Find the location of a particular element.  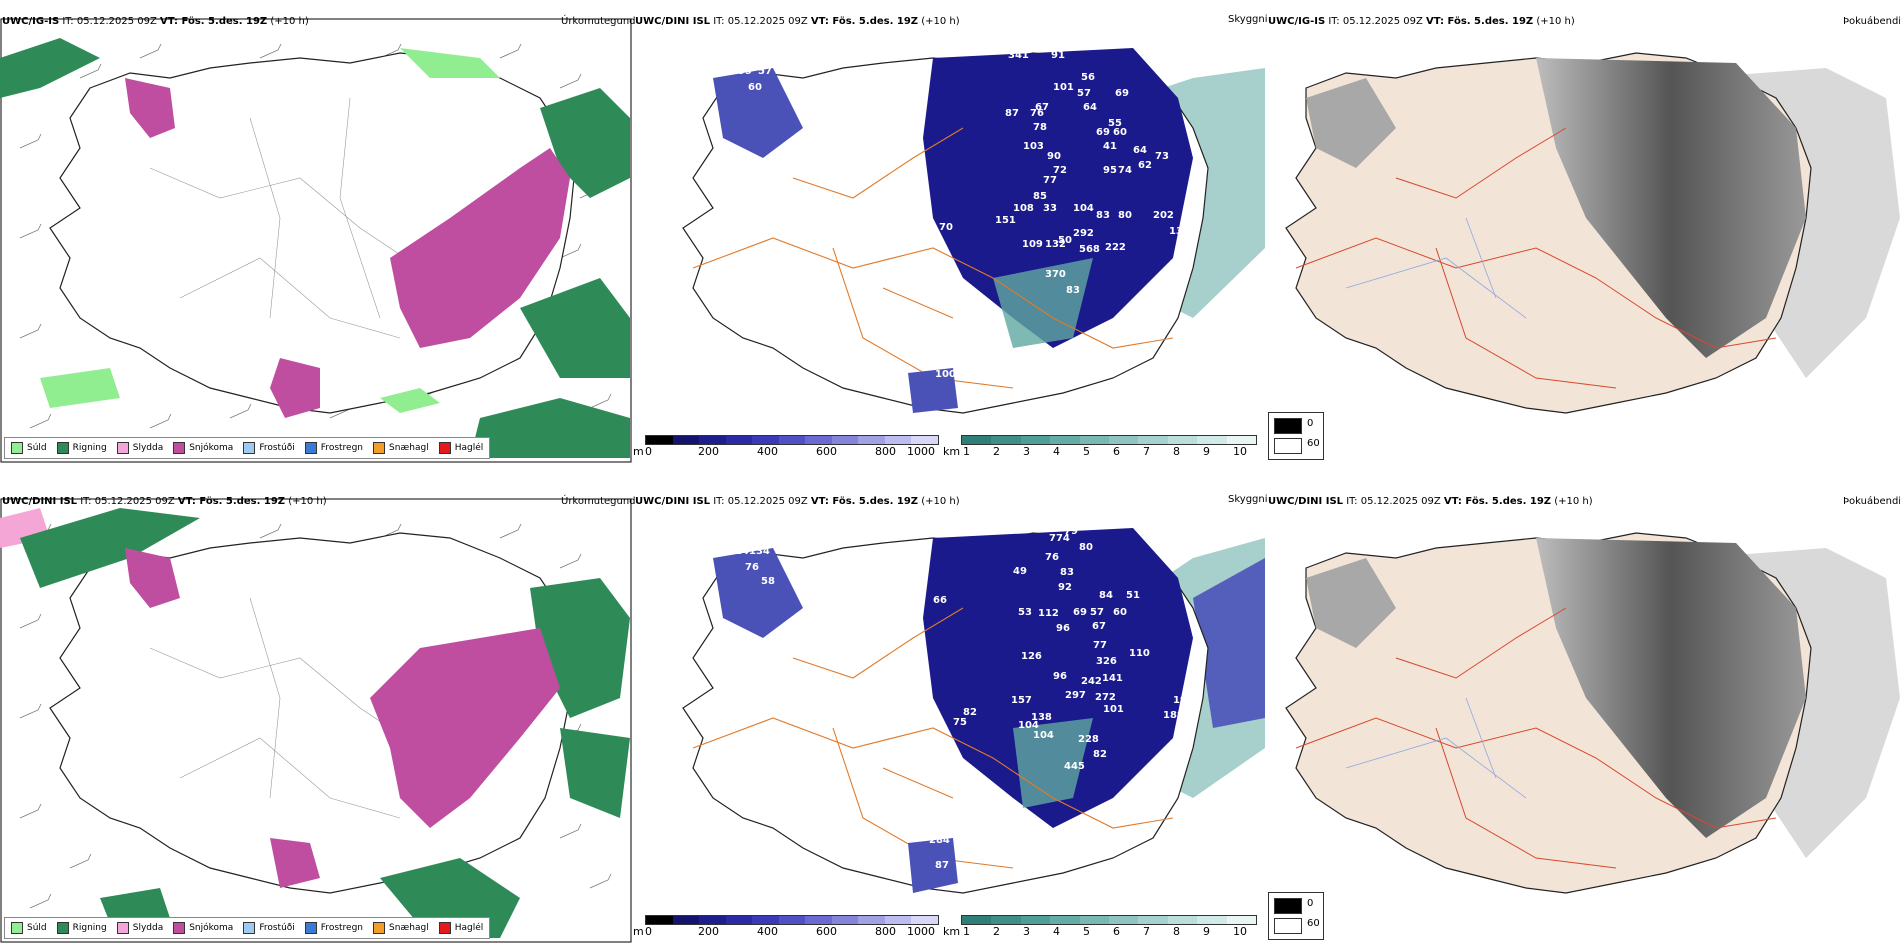

ceiling-label: 58 is located at coordinates (768, 581).